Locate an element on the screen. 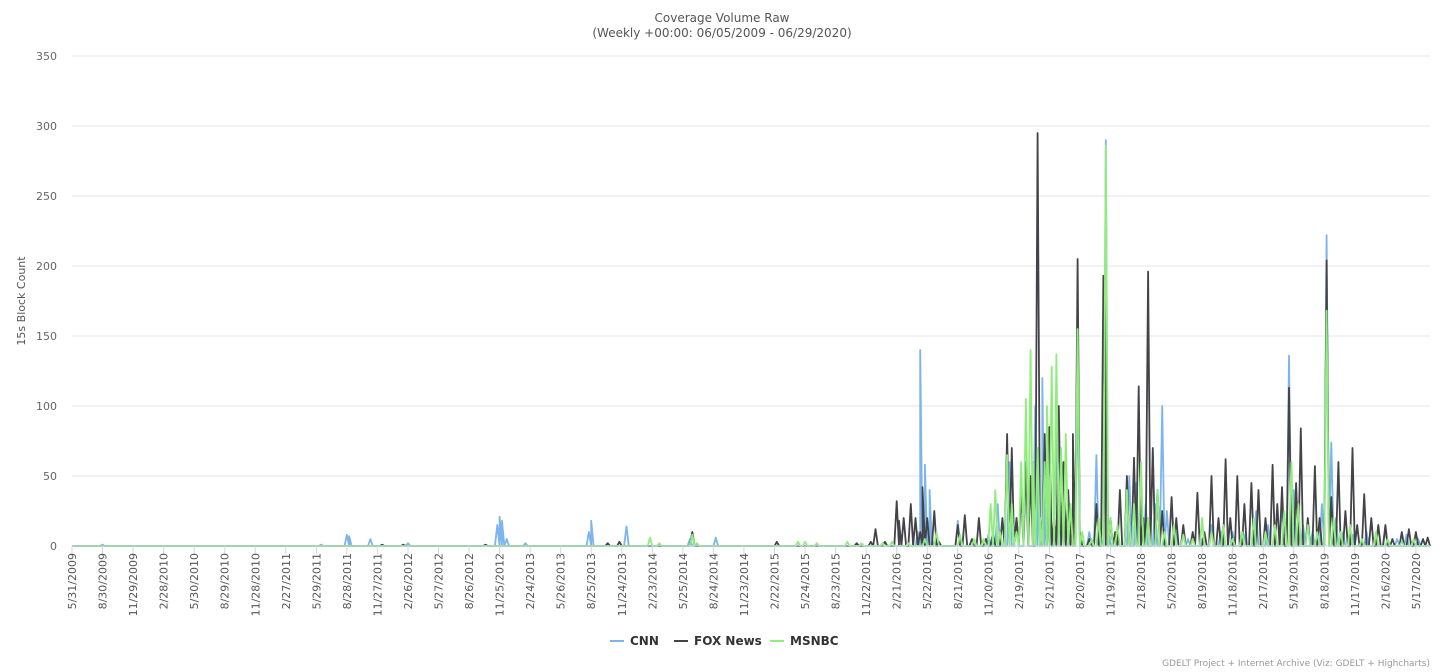 The height and width of the screenshot is (672, 1440). x-tick-label: 5/30/2010 is located at coordinates (194, 581).